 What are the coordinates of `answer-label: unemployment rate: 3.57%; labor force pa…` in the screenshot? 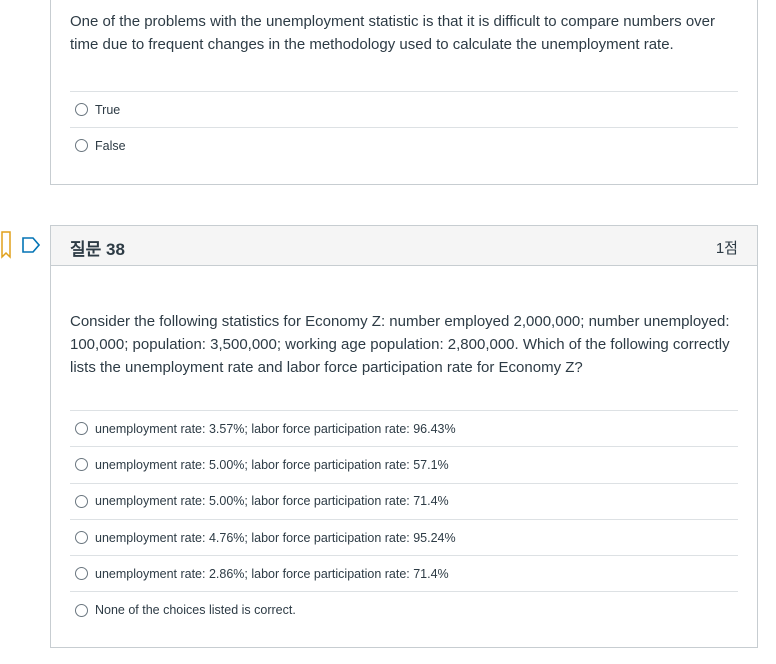 It's located at (275, 428).